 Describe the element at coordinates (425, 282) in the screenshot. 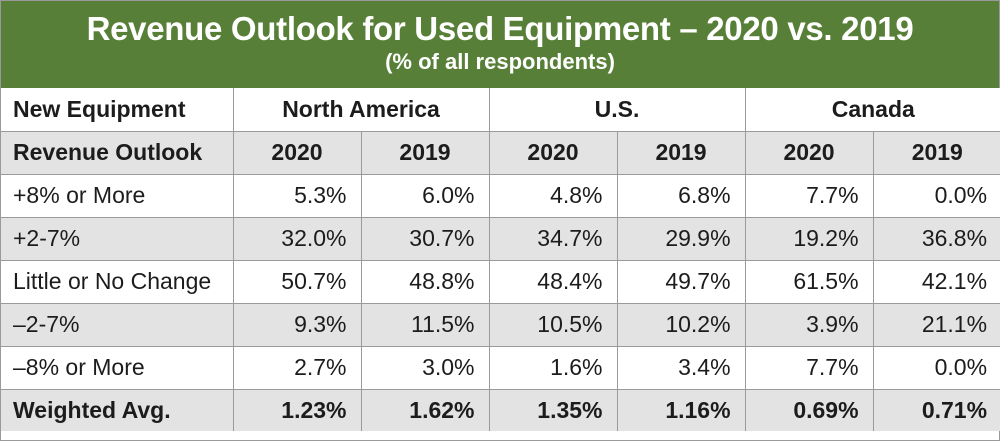

I see `table-cell: 48.8%` at that location.